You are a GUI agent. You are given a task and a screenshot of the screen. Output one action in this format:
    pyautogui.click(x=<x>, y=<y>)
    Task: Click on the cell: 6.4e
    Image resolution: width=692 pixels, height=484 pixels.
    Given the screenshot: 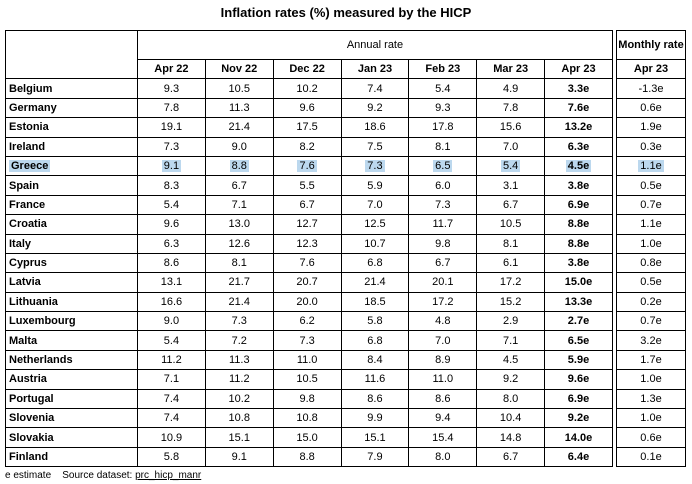 What is the action you would take?
    pyautogui.click(x=578, y=457)
    